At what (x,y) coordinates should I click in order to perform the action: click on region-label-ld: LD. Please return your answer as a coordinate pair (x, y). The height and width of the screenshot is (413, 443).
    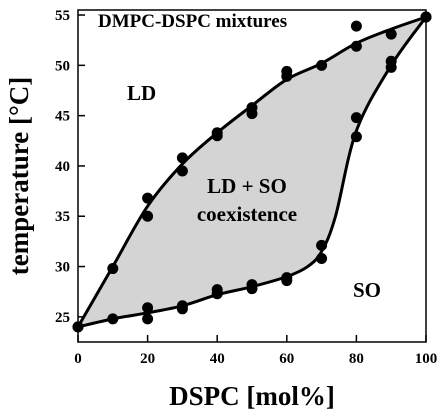
    Looking at the image, I should click on (141, 93).